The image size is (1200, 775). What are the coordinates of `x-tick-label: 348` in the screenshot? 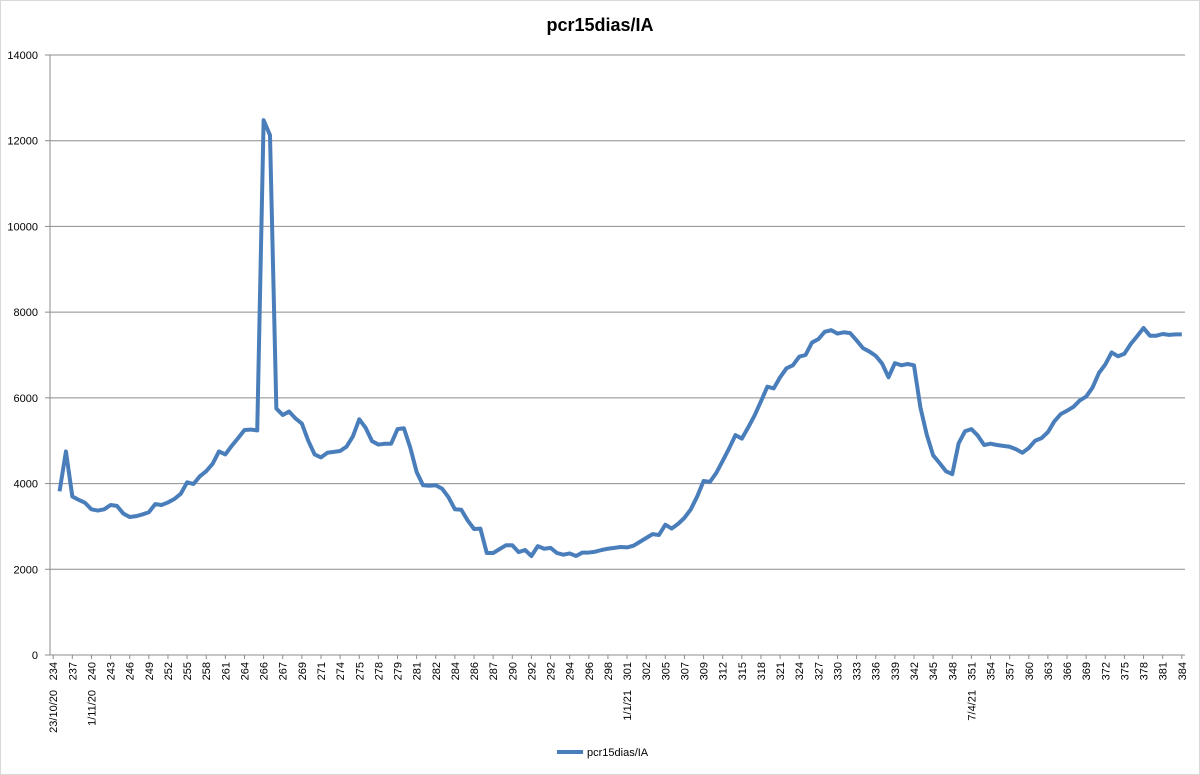 It's located at (953, 671).